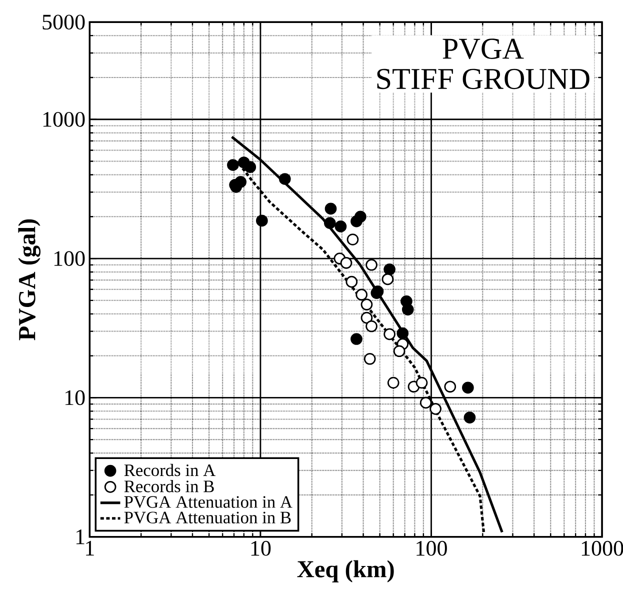  What do you see at coordinates (64, 119) in the screenshot?
I see `y-tick-label: 1000` at bounding box center [64, 119].